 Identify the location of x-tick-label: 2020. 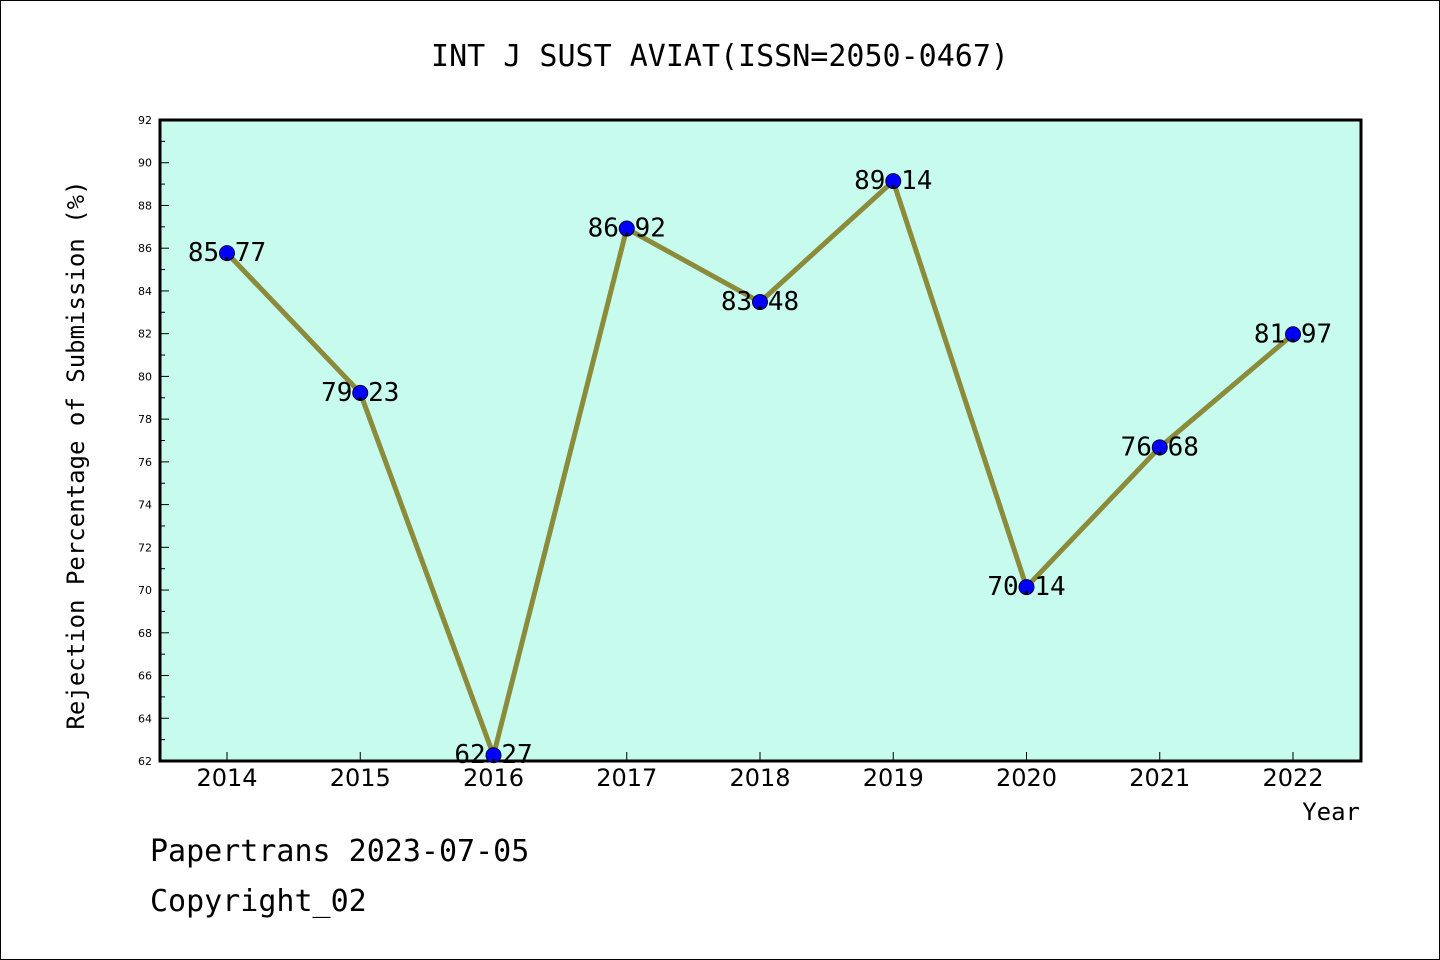
(1026, 778).